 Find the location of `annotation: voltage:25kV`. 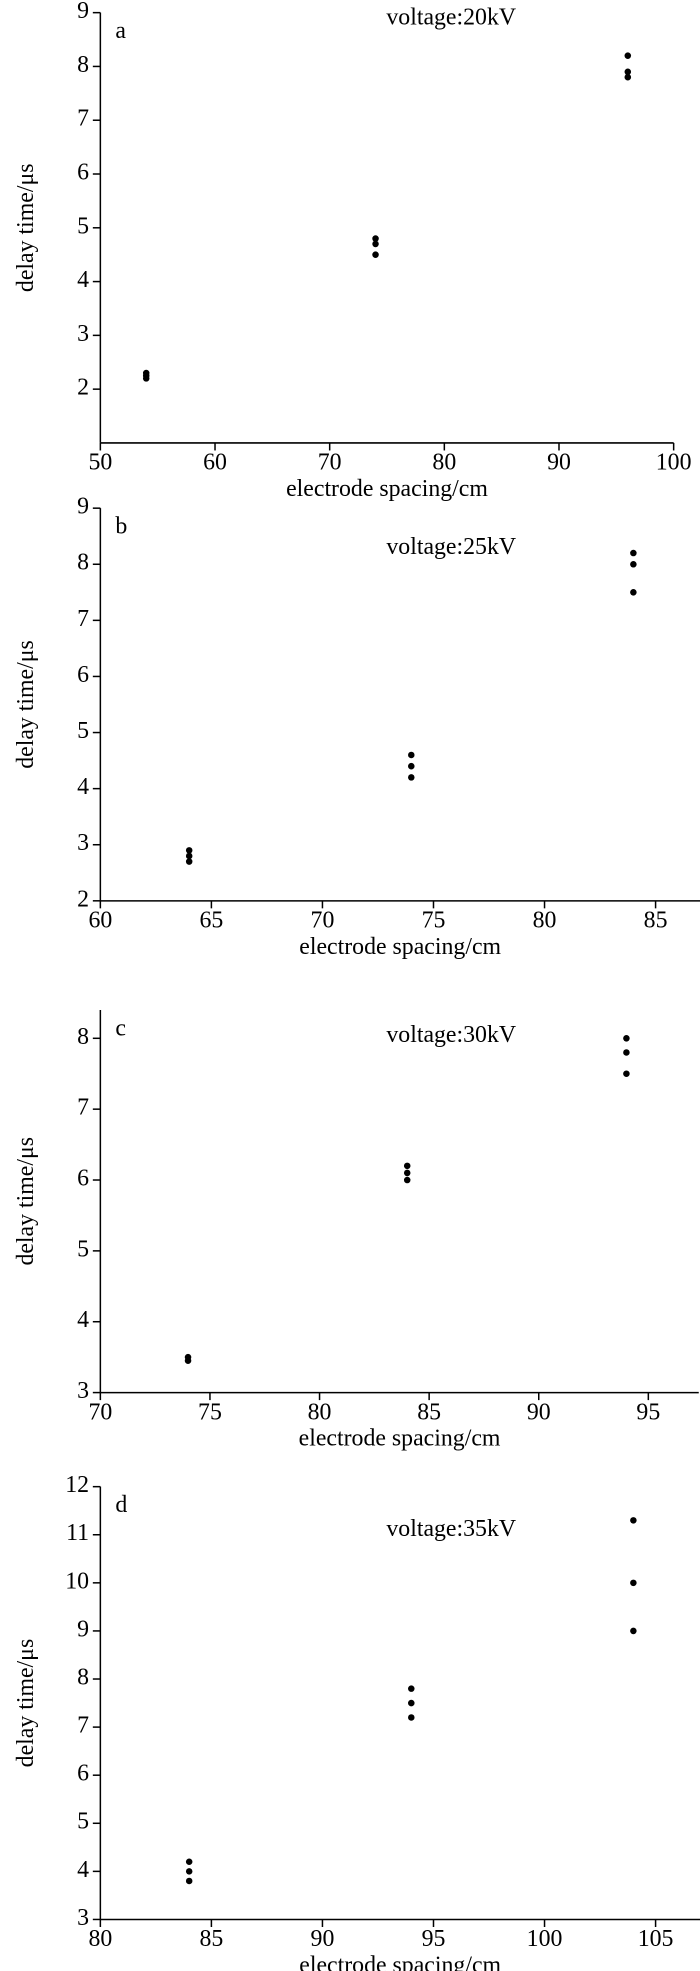

annotation: voltage:25kV is located at coordinates (451, 547).